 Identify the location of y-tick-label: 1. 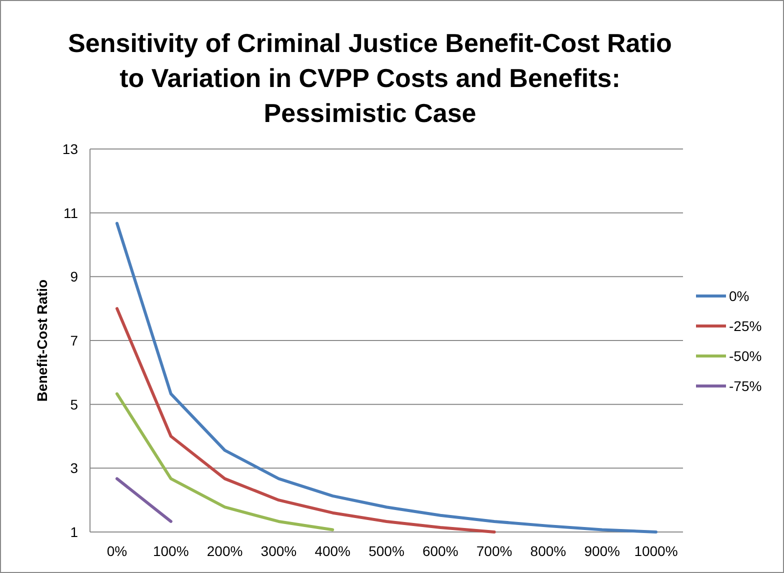
(74, 532).